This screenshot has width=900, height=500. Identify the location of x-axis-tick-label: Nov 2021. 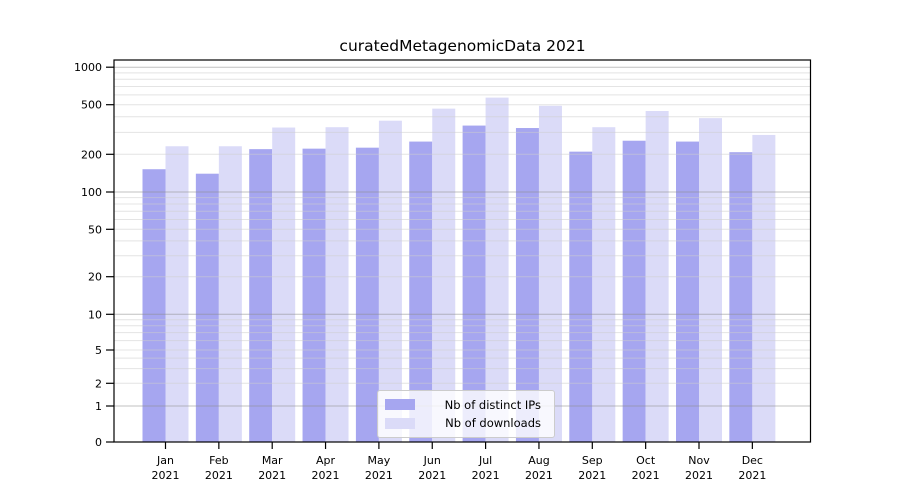
(699, 468).